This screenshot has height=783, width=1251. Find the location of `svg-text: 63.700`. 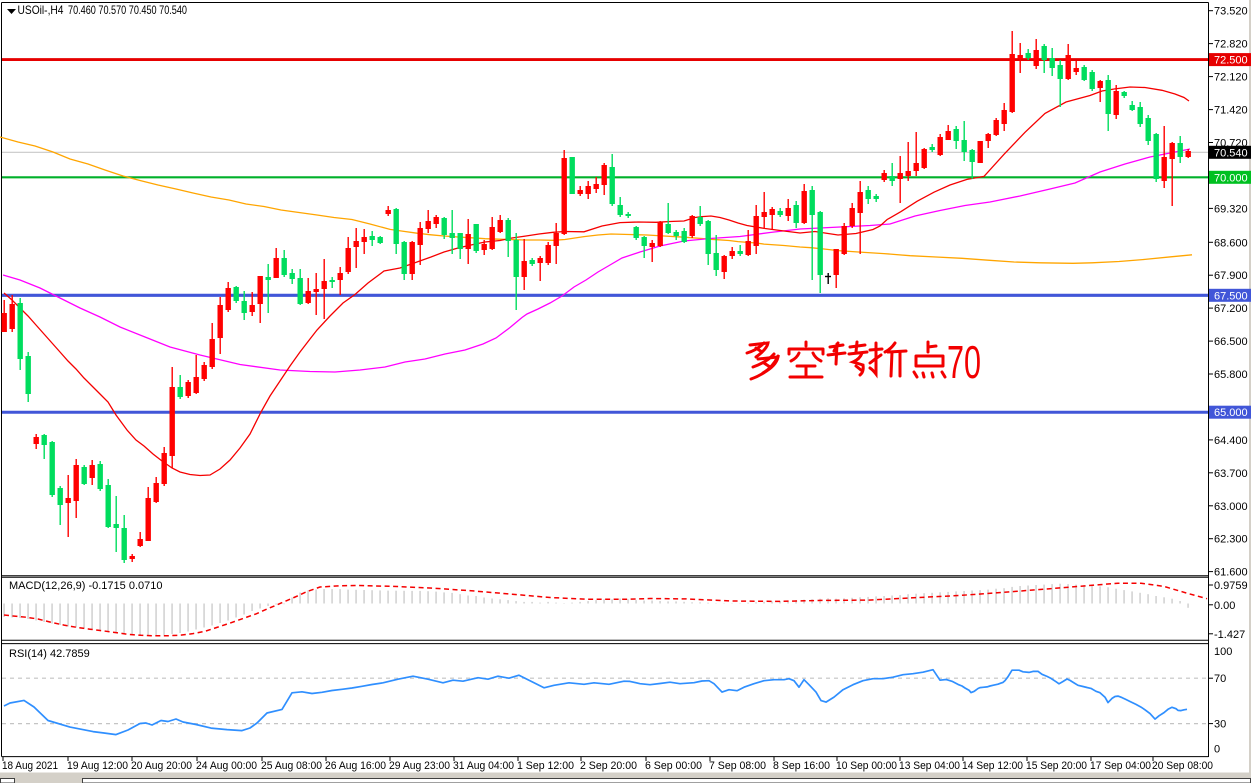

svg-text: 63.700 is located at coordinates (1231, 474).